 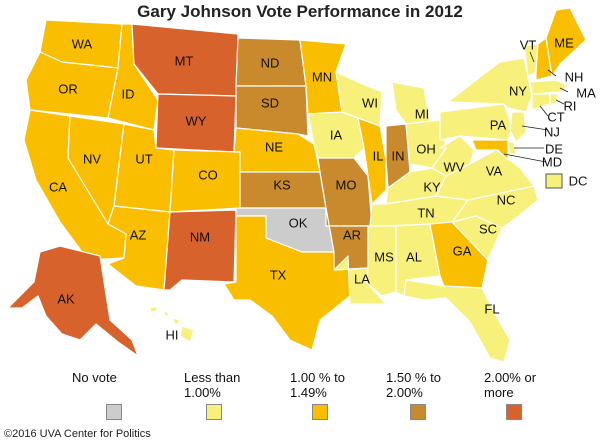 What do you see at coordinates (453, 156) in the screenshot?
I see `state-wv` at bounding box center [453, 156].